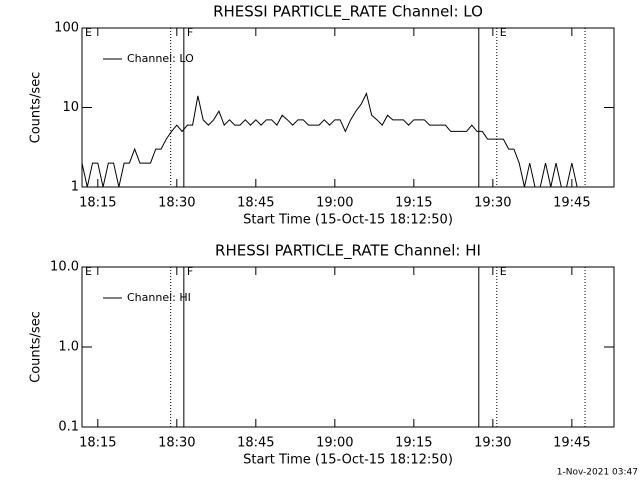 The width and height of the screenshot is (640, 480). I want to click on y-tick-label: 1.0, so click(68, 347).